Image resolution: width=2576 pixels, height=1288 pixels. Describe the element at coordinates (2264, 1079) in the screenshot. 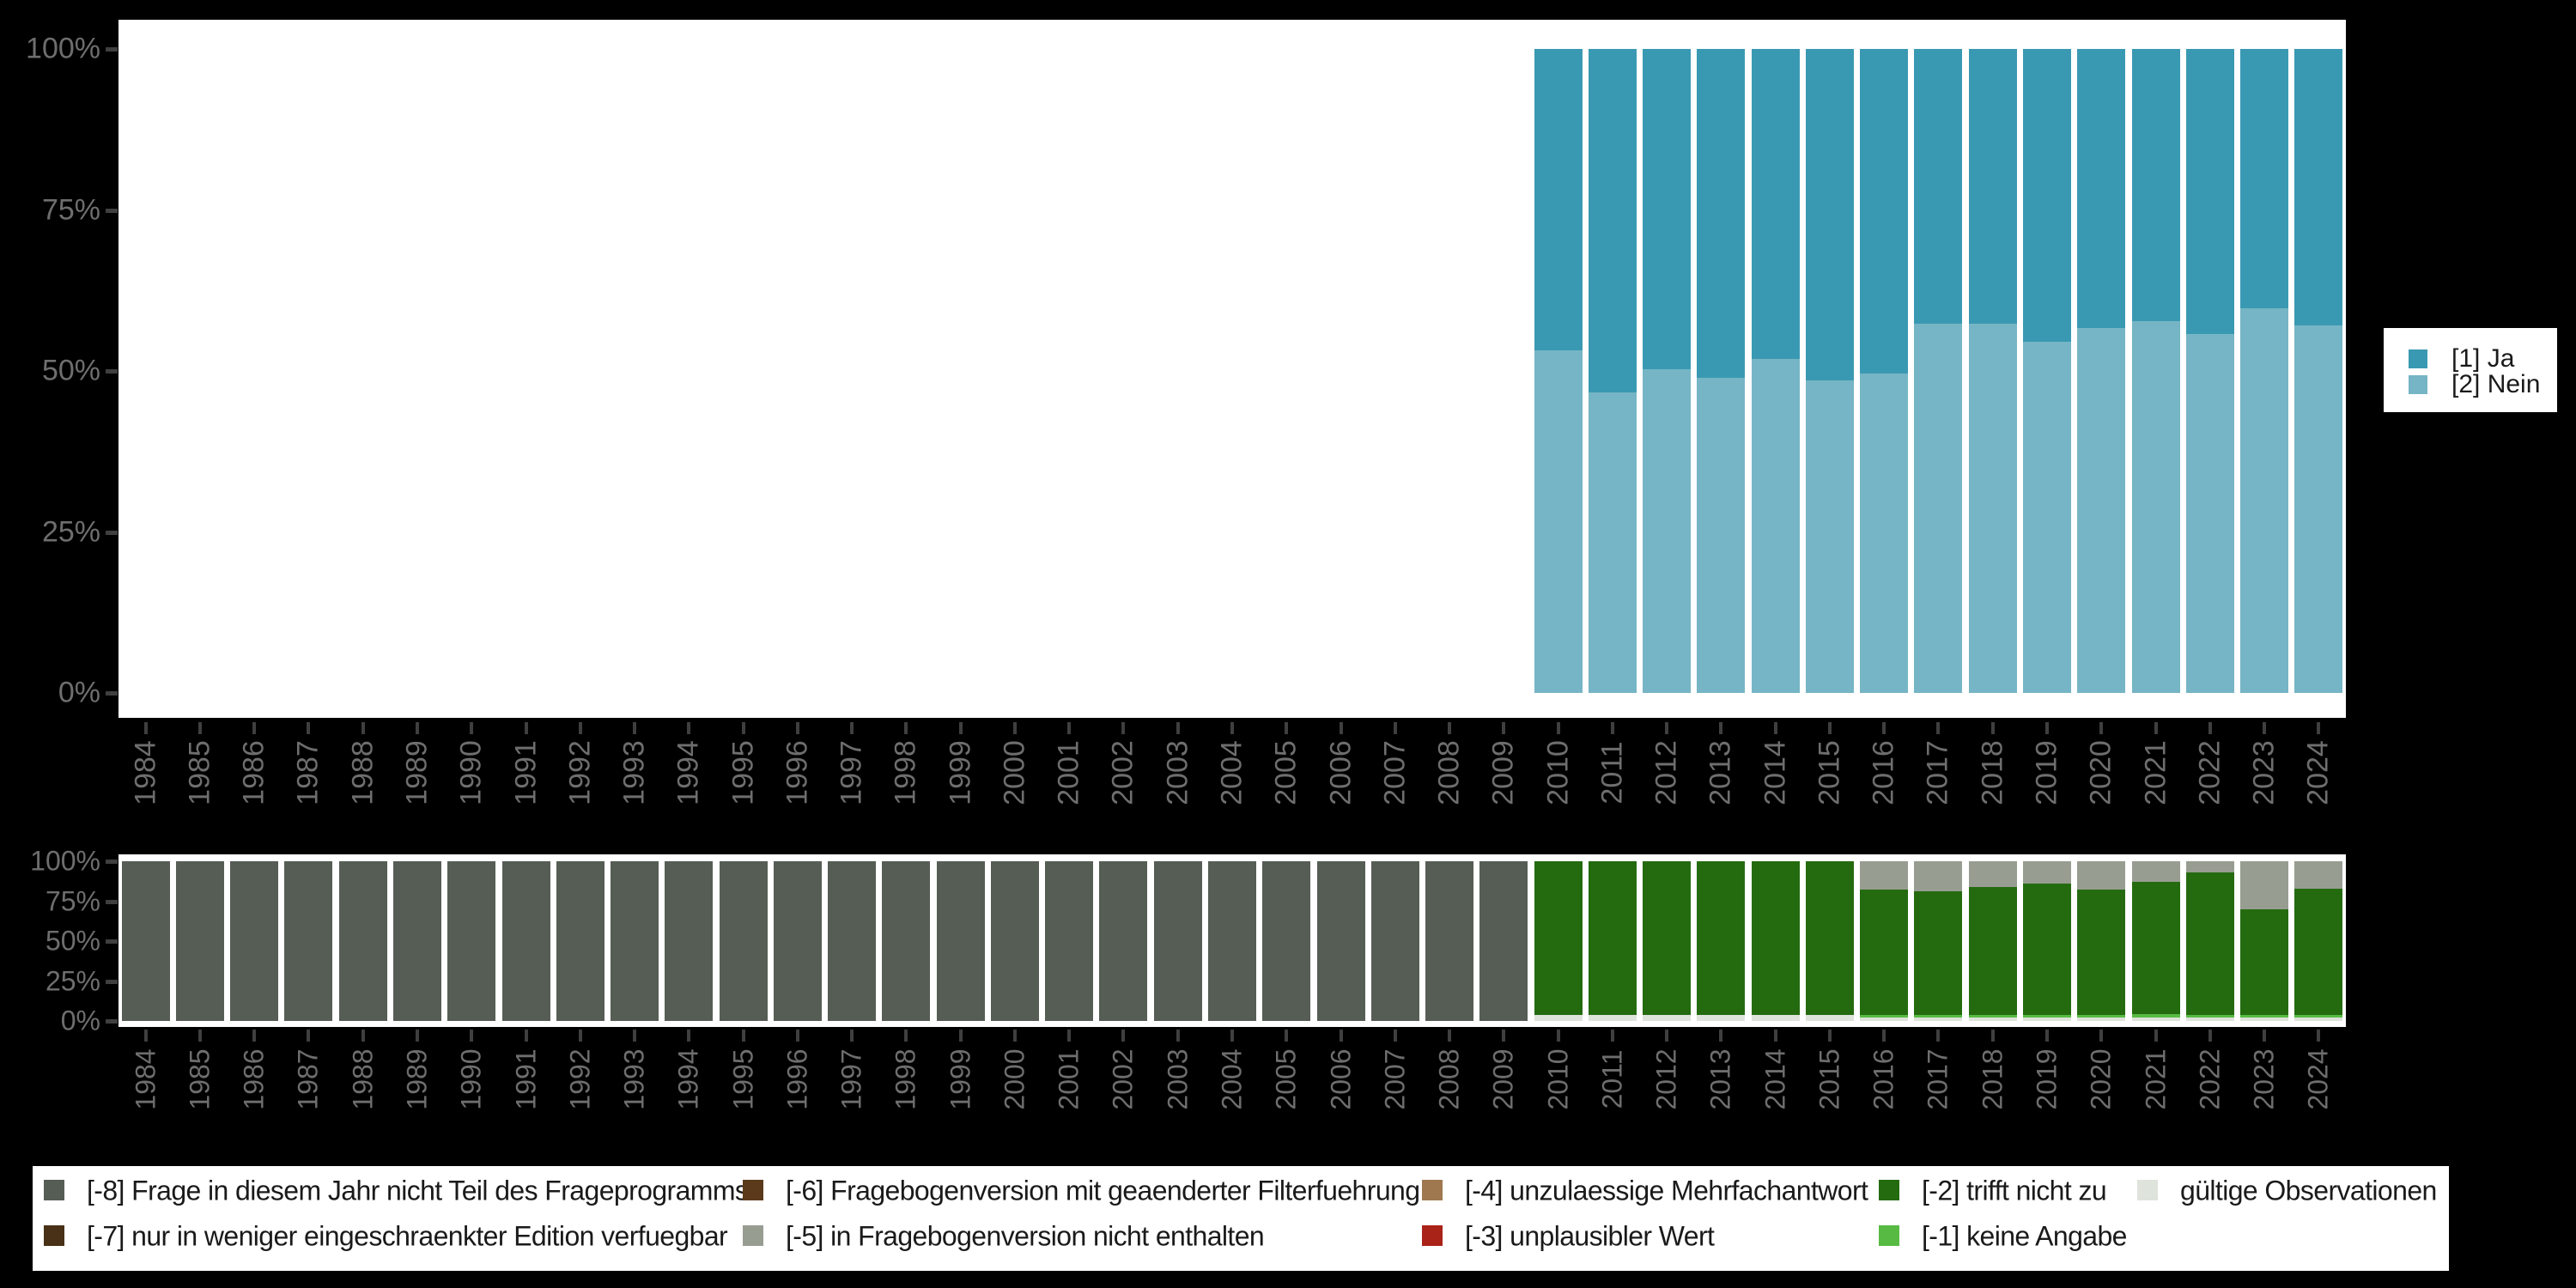

I see `x-axis-label: 2023` at that location.